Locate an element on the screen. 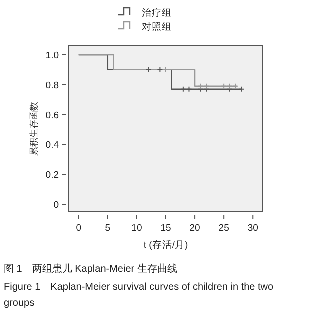 This screenshot has width=334, height=322. y-tick-label: 1.0 is located at coordinates (52, 56).